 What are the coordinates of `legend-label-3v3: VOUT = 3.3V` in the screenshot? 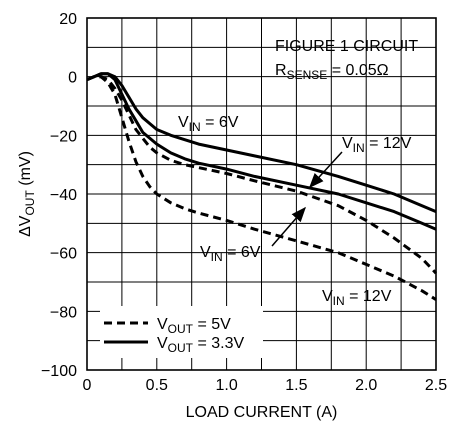 It's located at (200, 345).